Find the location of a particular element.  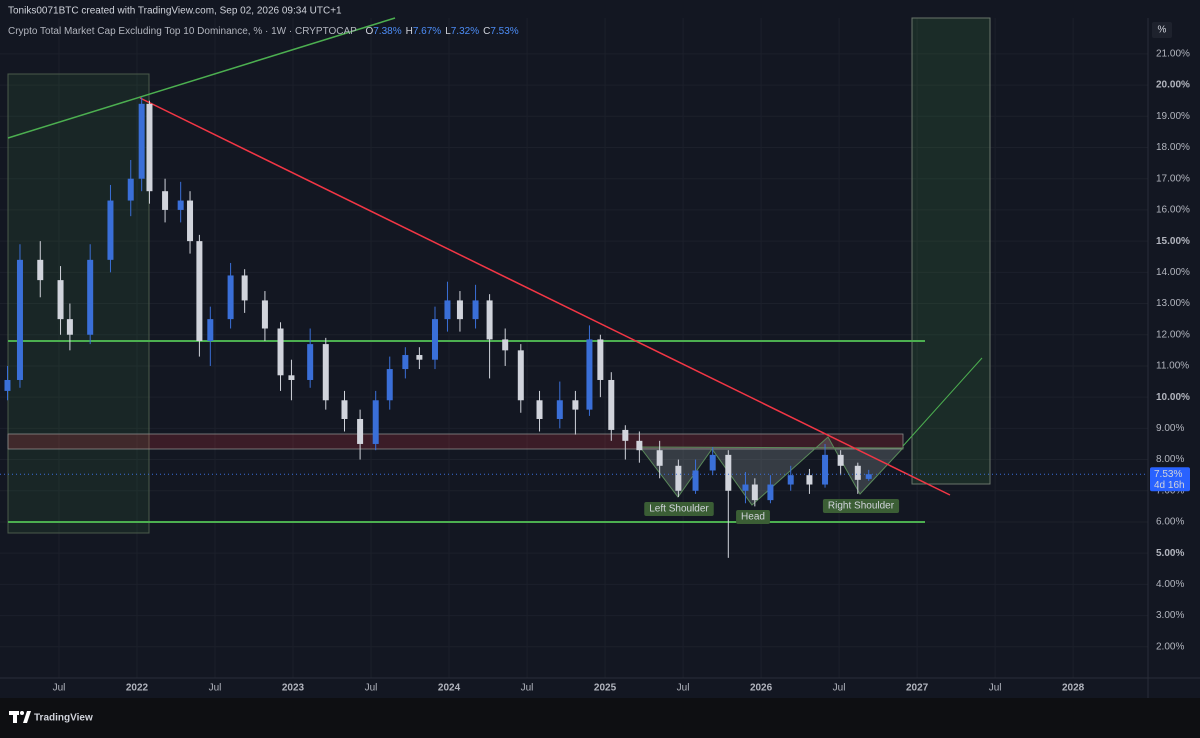

y-tick-label: 11.00% is located at coordinates (1172, 366).